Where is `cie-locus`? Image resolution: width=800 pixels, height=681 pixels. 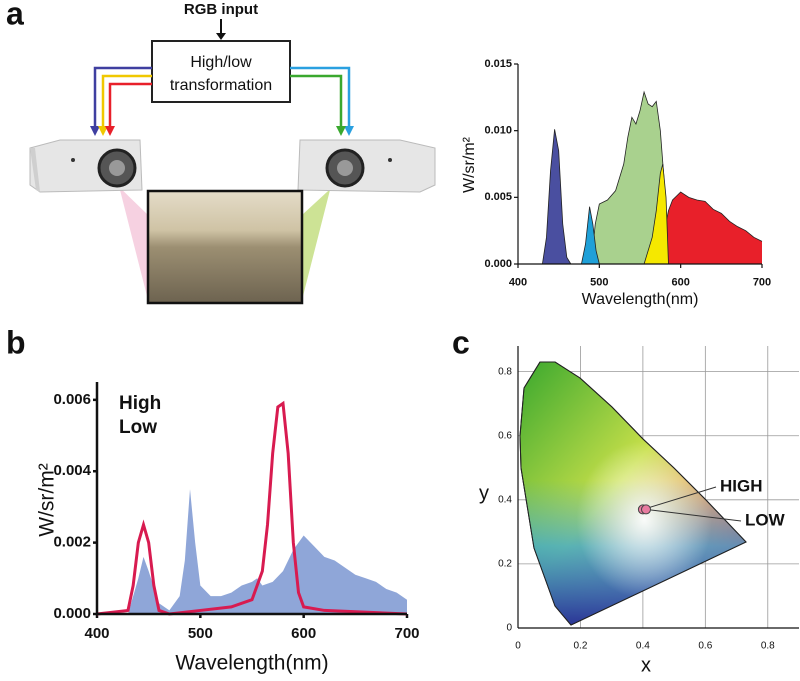
cie-locus is located at coordinates (633, 493).